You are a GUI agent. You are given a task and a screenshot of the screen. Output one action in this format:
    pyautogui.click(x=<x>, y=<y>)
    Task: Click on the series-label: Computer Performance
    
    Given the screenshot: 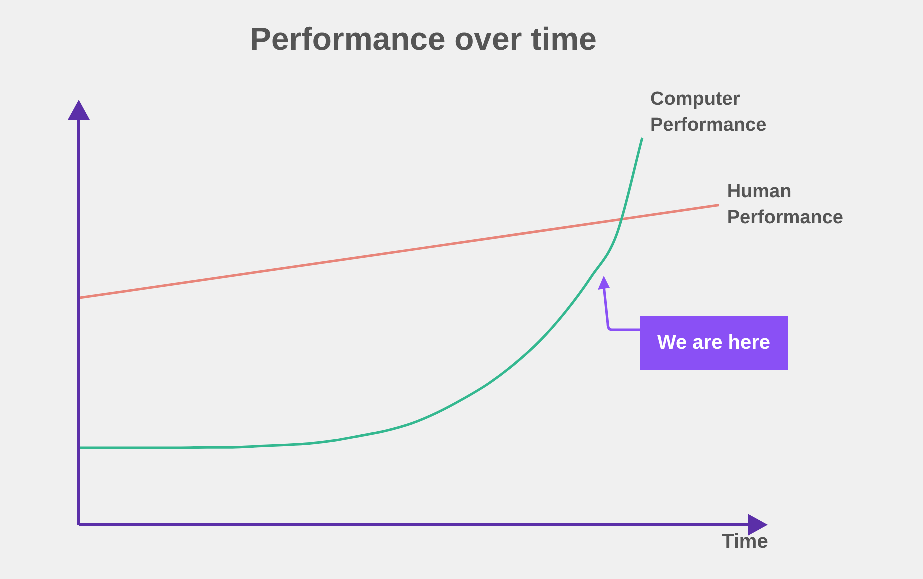 What is the action you would take?
    pyautogui.click(x=708, y=112)
    